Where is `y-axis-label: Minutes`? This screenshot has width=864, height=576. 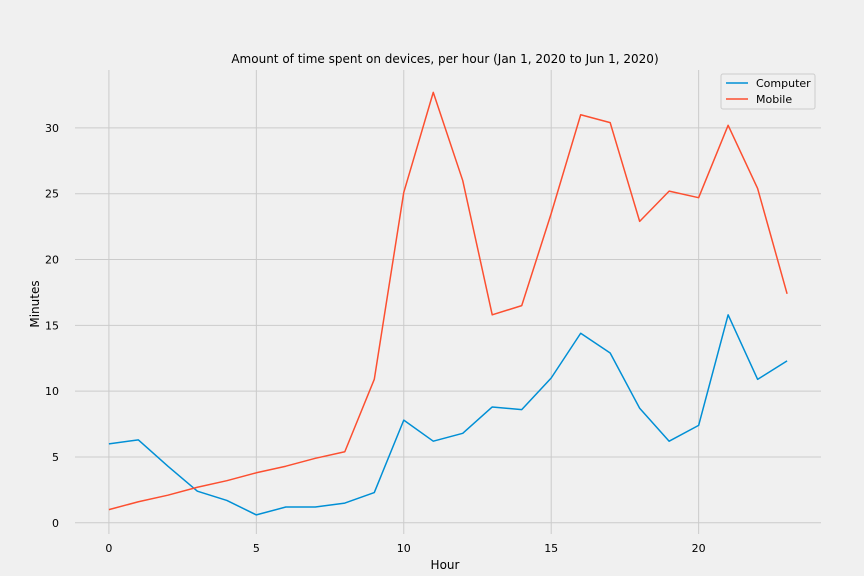
y-axis-label: Minutes is located at coordinates (35, 303).